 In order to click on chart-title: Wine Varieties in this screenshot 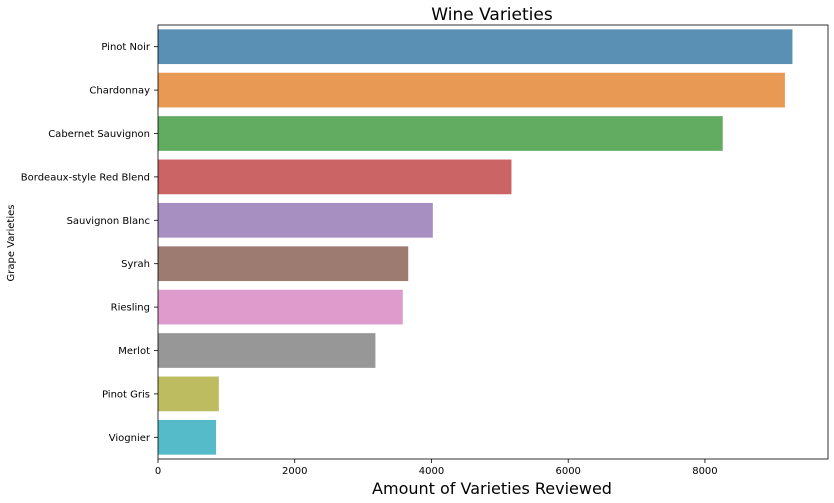, I will do `click(492, 15)`.